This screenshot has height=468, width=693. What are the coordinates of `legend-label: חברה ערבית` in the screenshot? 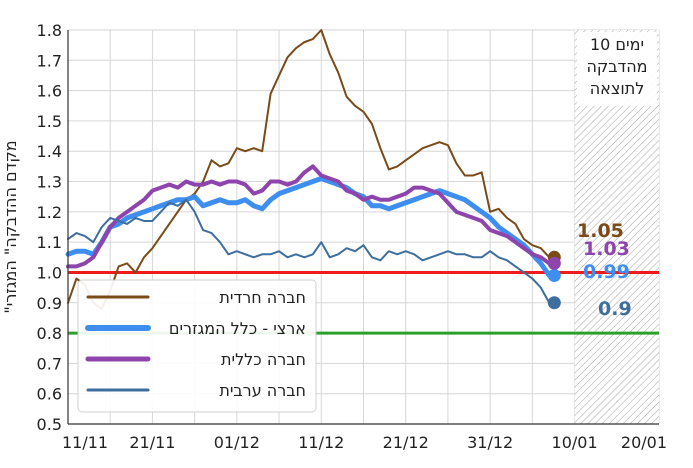 It's located at (262, 390).